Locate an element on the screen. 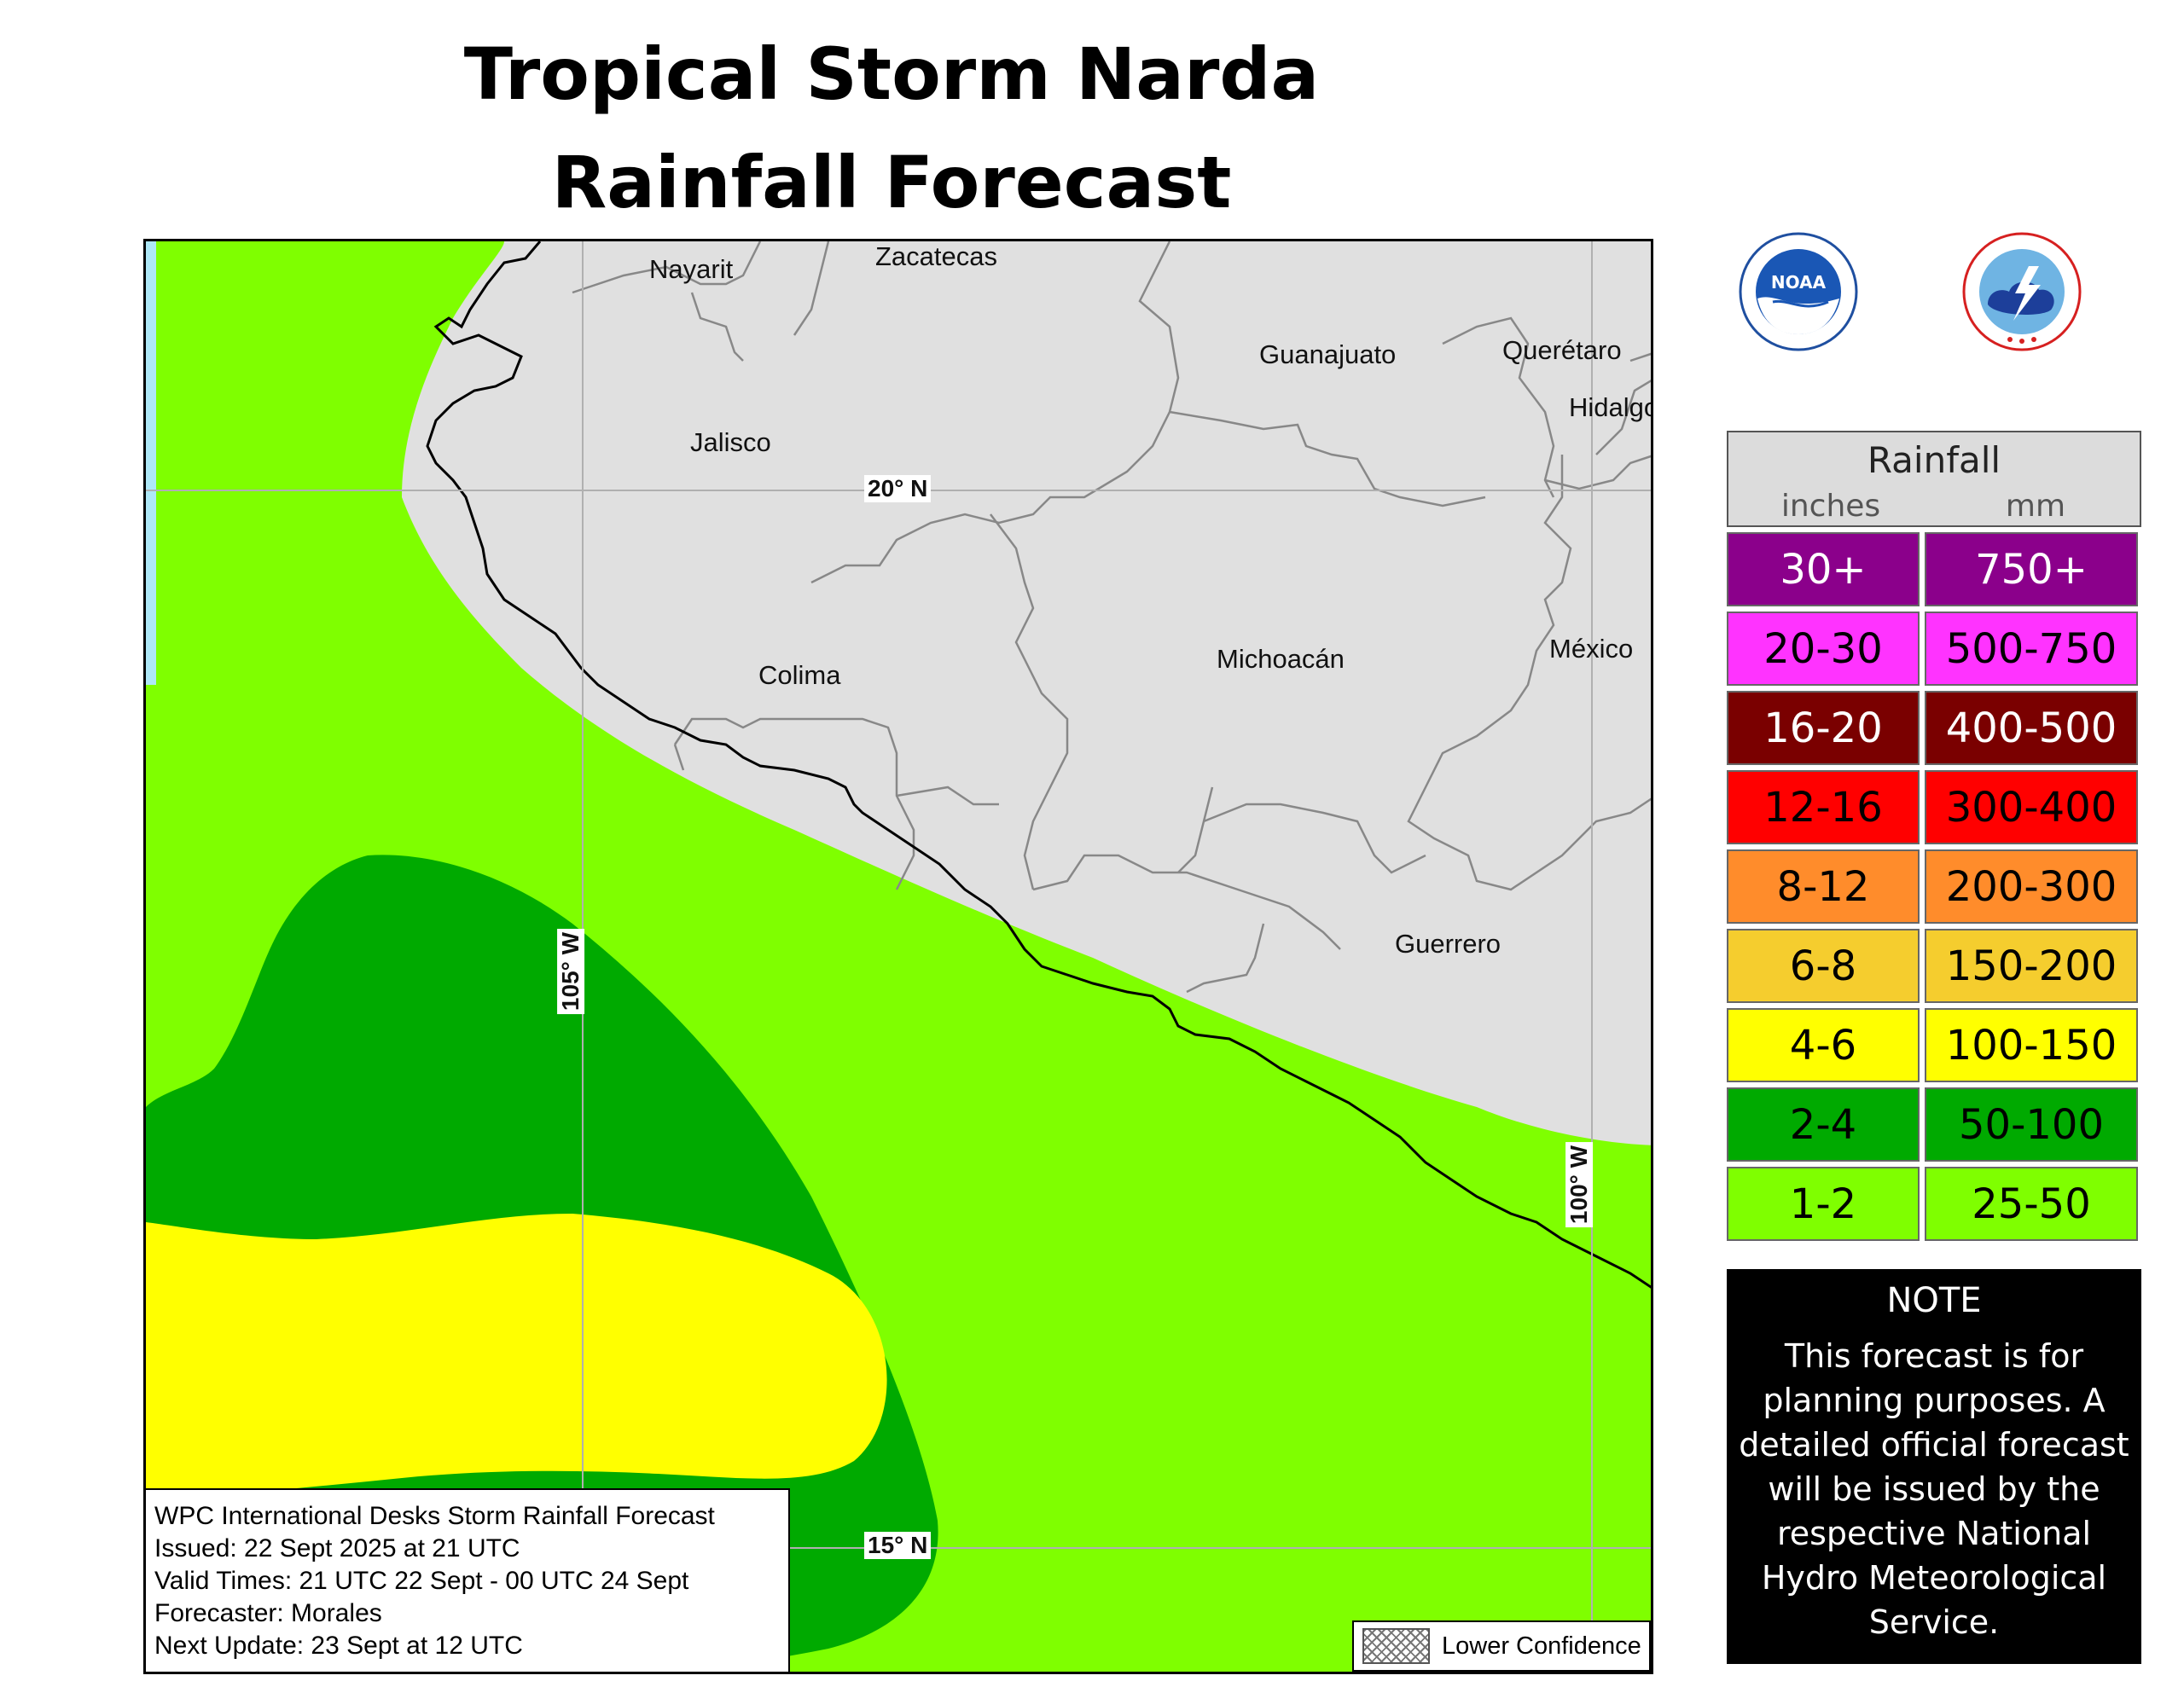 This screenshot has height=1687, width=2184. state-label-guanajuato: Guanajuato is located at coordinates (1328, 354).